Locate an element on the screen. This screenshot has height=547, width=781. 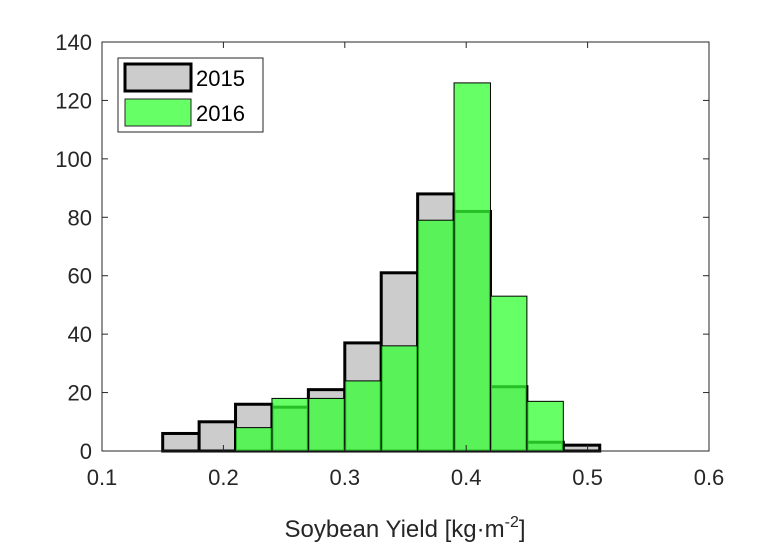
legend-label-2015: 2015 is located at coordinates (220, 78).